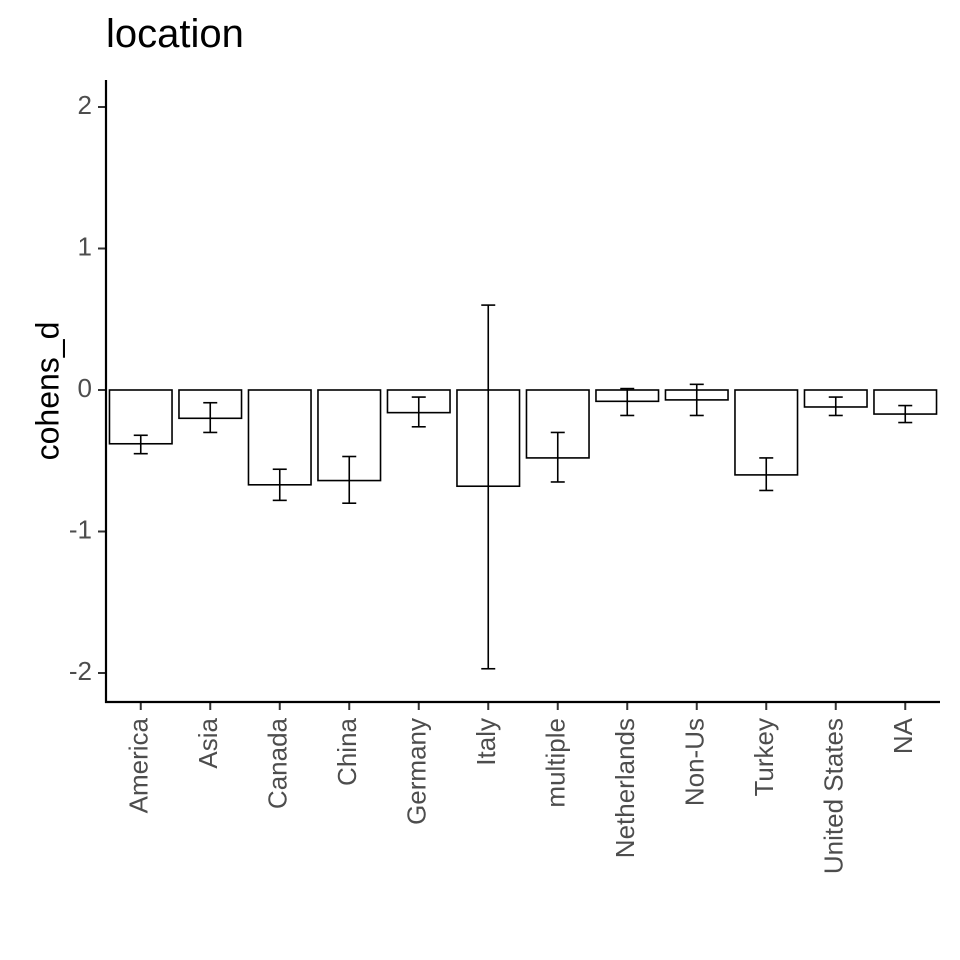 Image resolution: width=960 pixels, height=960 pixels. I want to click on y-tick-label: -2, so click(80, 671).